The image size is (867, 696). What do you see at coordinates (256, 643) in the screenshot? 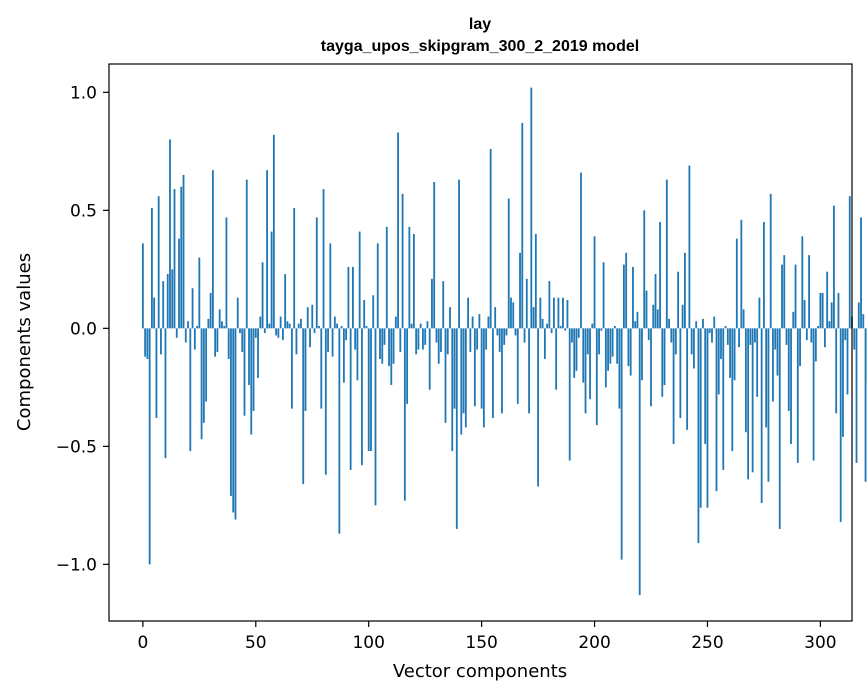
I see `x-tick-label: 50` at bounding box center [256, 643].